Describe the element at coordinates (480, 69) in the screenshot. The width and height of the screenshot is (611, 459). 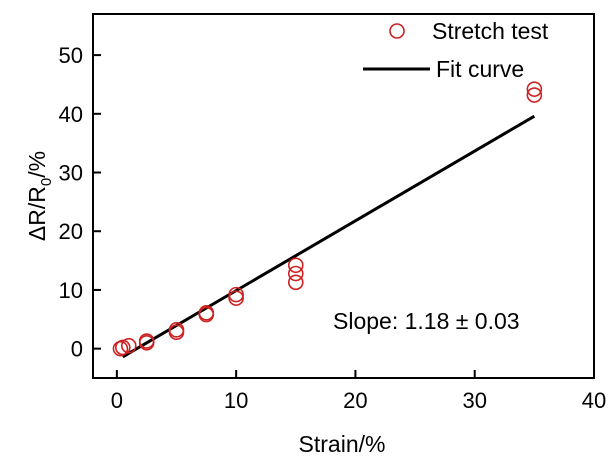
I see `legend-label-fit-curve: Fit curve` at that location.